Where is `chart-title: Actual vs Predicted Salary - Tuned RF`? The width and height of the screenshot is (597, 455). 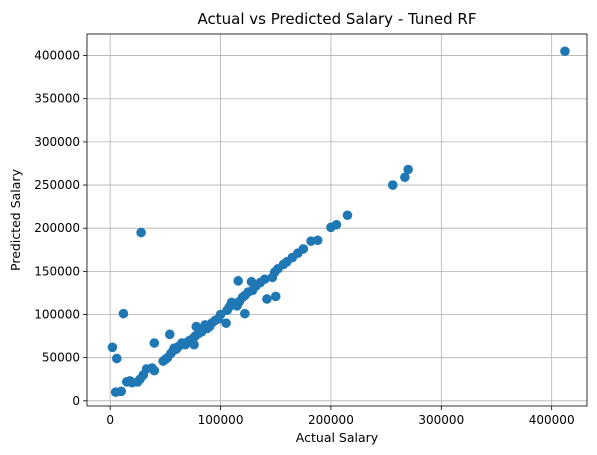 chart-title: Actual vs Predicted Salary - Tuned RF is located at coordinates (337, 19).